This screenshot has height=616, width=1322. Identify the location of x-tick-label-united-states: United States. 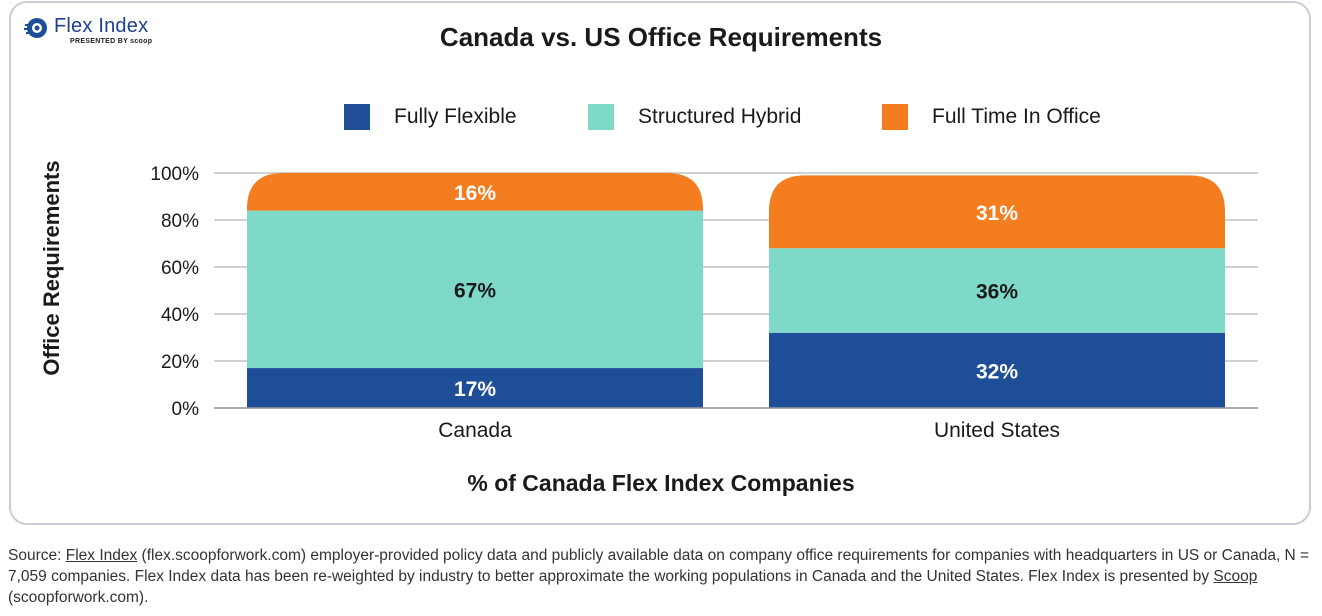
(997, 430).